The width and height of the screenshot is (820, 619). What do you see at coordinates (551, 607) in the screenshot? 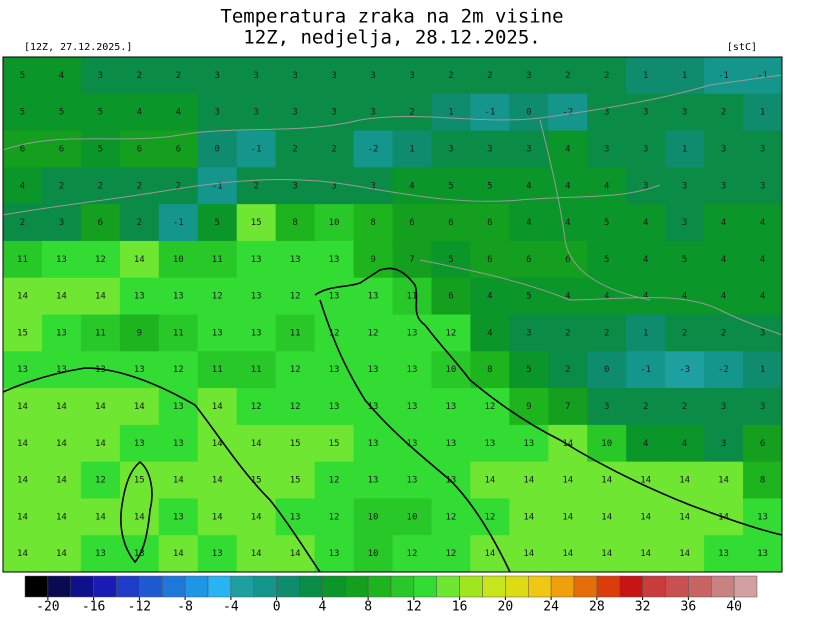
I see `colorbar-tick-label: 24` at bounding box center [551, 607].